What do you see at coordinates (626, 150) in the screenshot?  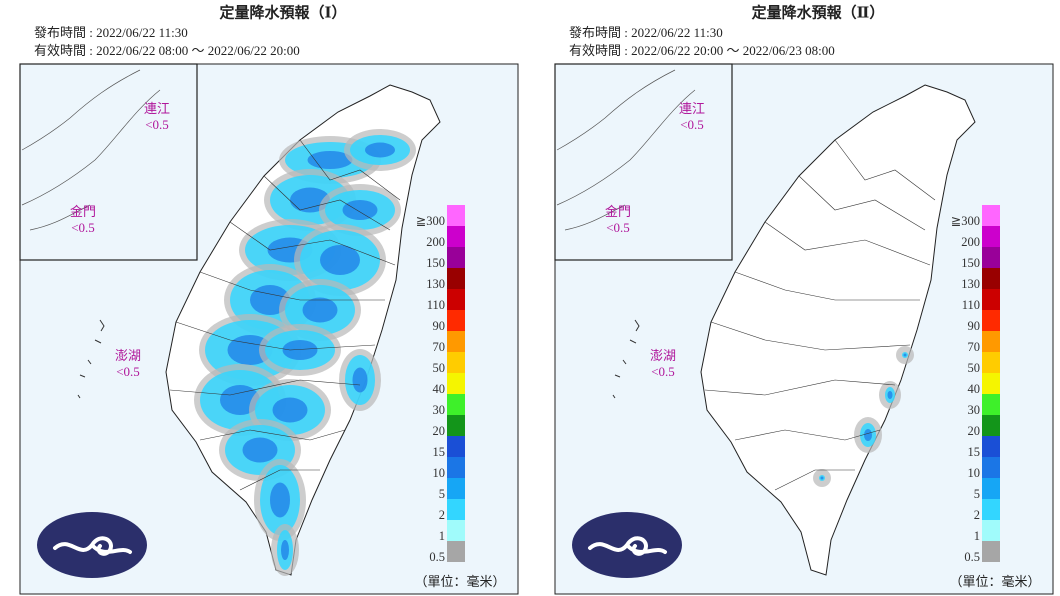 I see `coast-line` at bounding box center [626, 150].